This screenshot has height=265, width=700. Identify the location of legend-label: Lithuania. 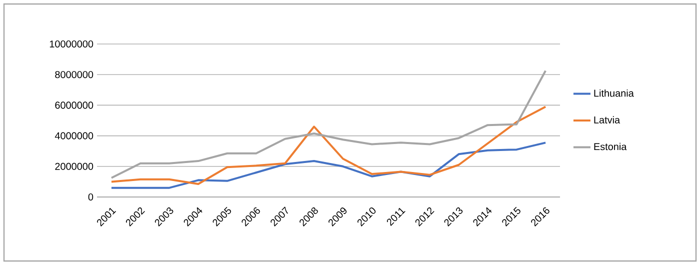
(614, 93).